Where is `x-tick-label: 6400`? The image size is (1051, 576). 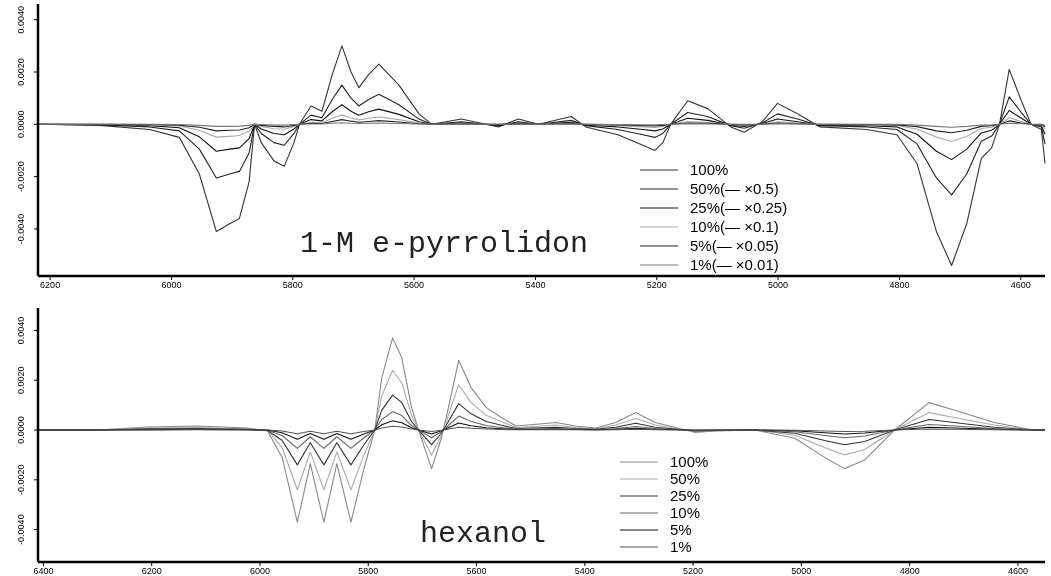
x-tick-label: 6400 is located at coordinates (43, 571).